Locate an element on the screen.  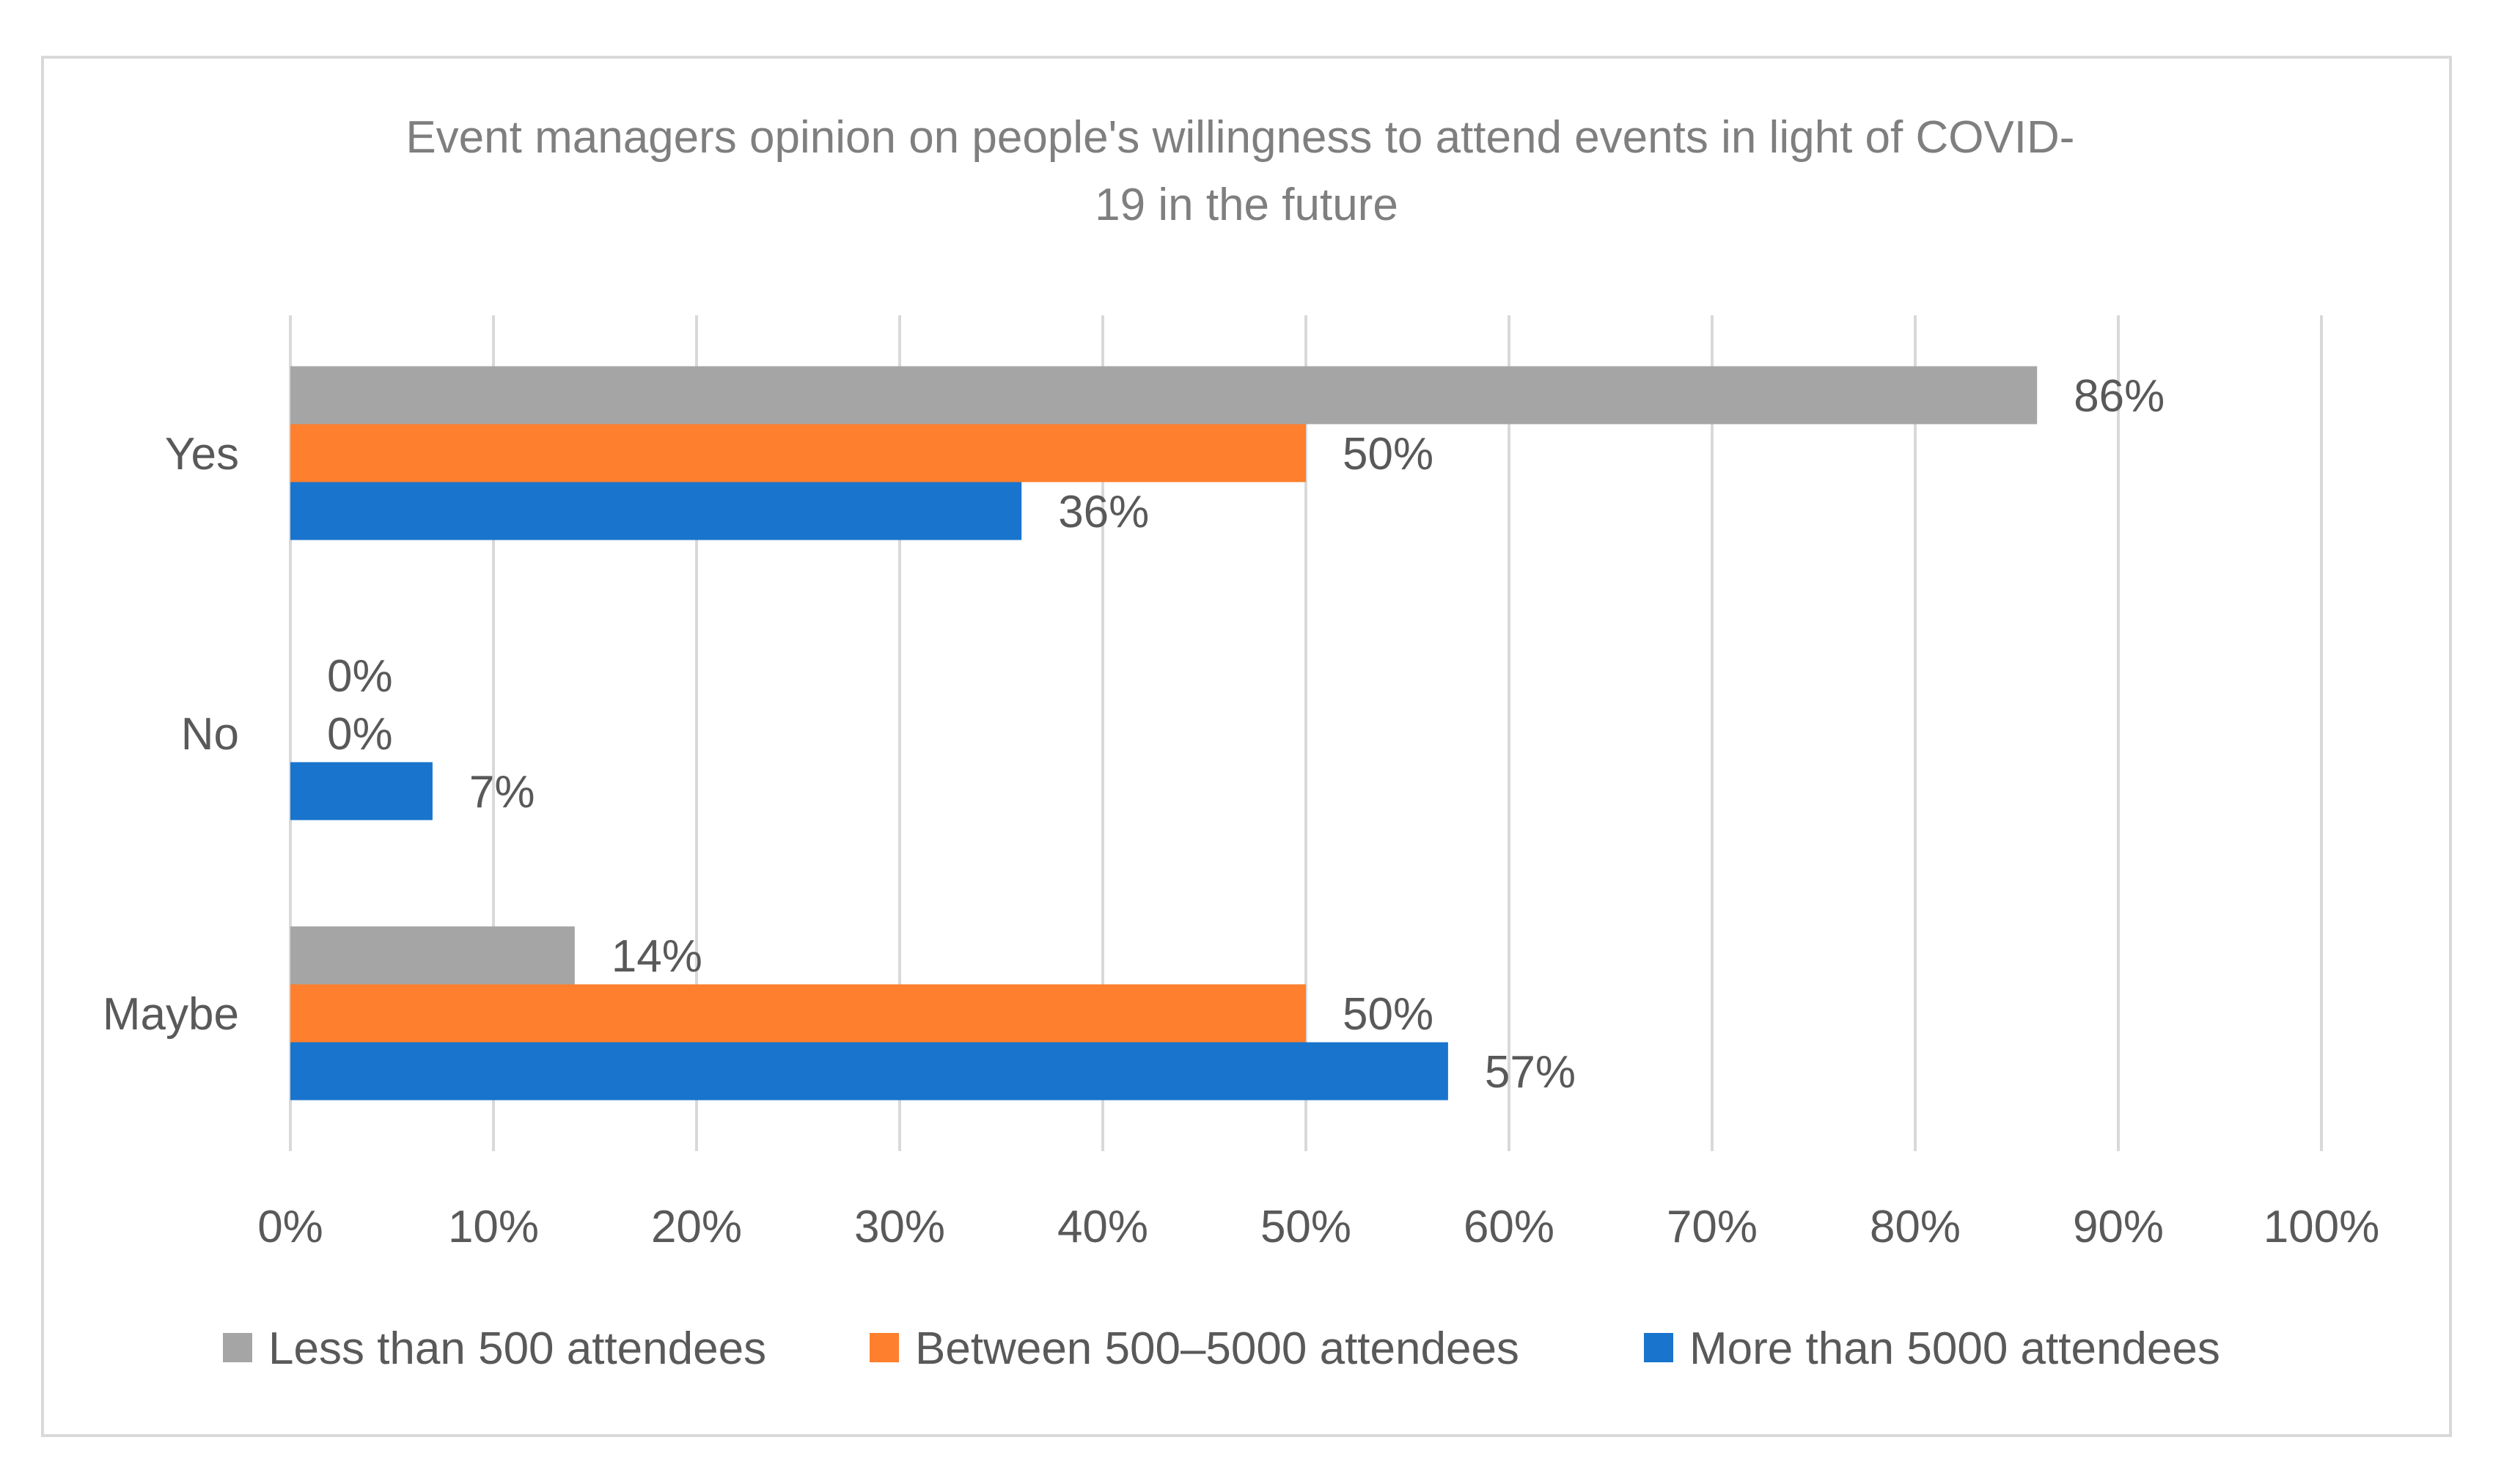
legend-label-0: Less than 500 attendees is located at coordinates (517, 1348).